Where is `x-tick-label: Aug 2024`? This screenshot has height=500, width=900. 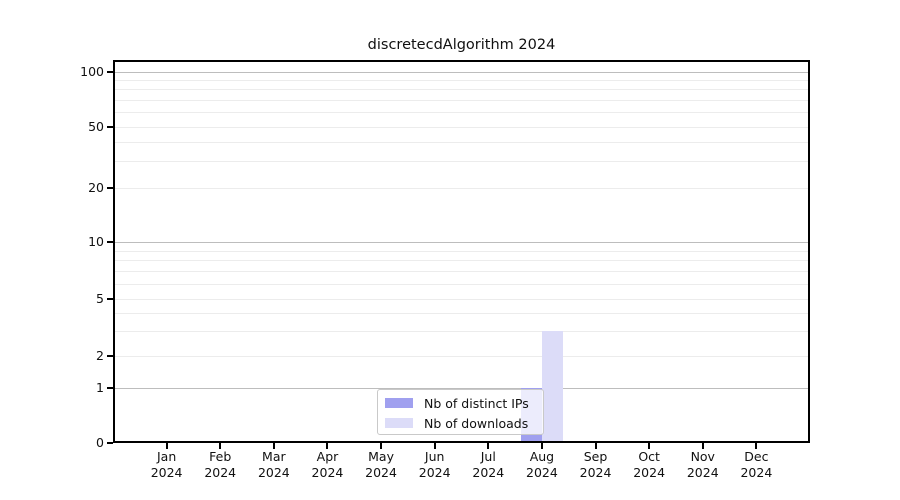
x-tick-label: Aug 2024 is located at coordinates (542, 464).